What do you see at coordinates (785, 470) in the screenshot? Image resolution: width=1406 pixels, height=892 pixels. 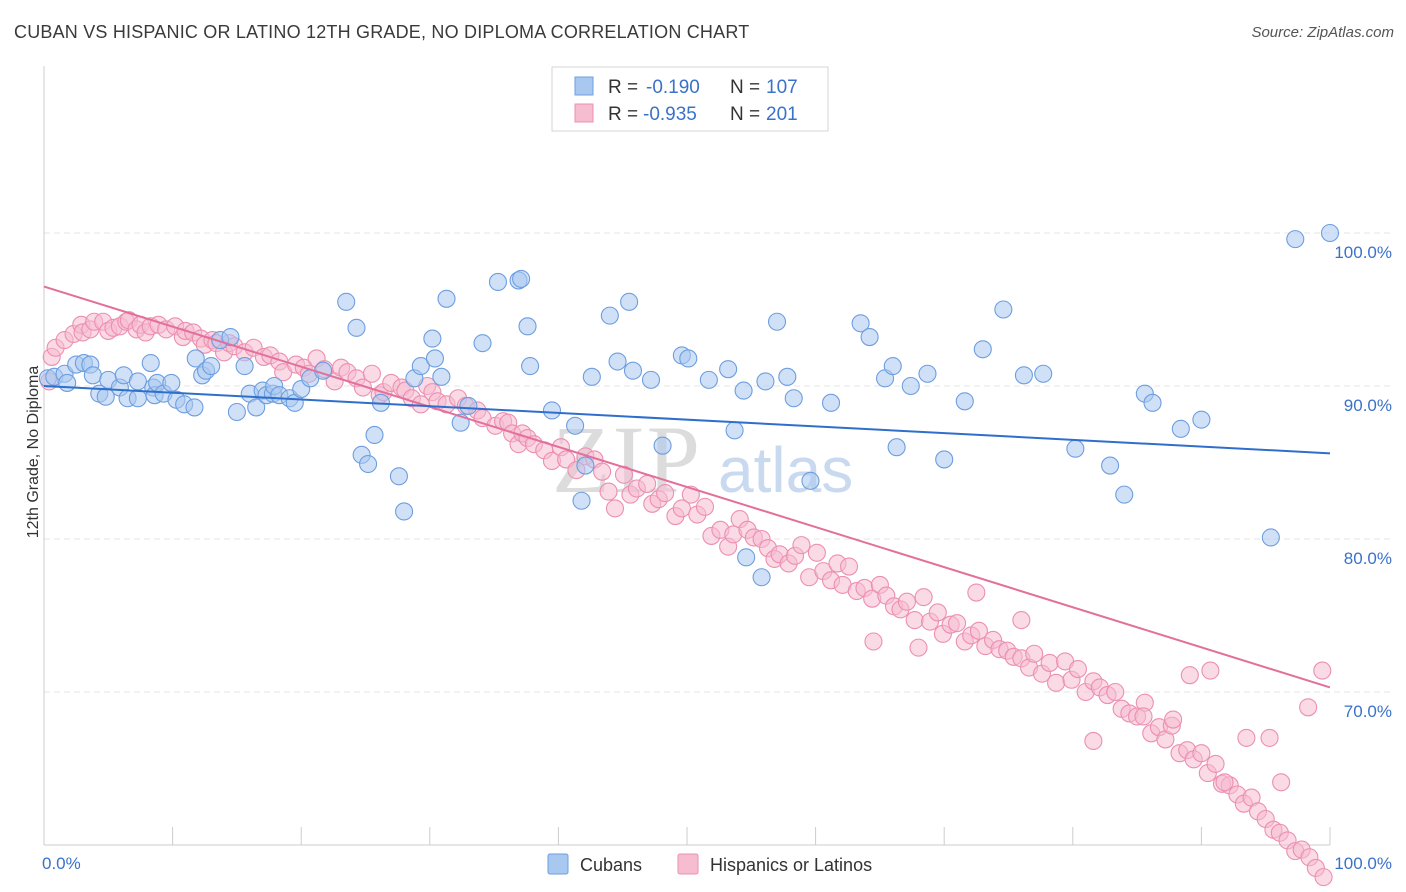 I see `watermark-atlas: atlas` at bounding box center [785, 470].